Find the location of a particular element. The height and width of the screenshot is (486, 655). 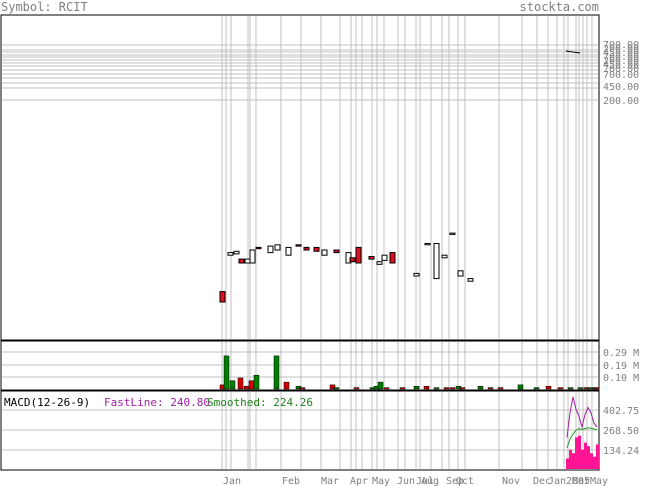

x-axis-tick-label: Aug is located at coordinates (430, 481).